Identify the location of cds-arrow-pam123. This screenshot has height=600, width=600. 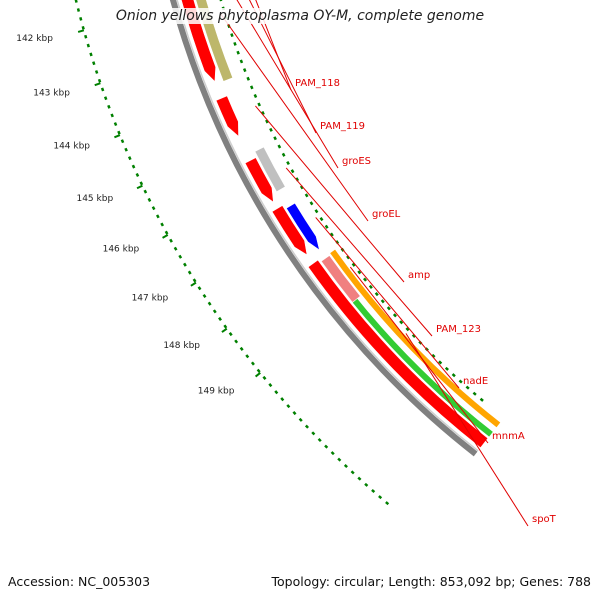
(259, 180).